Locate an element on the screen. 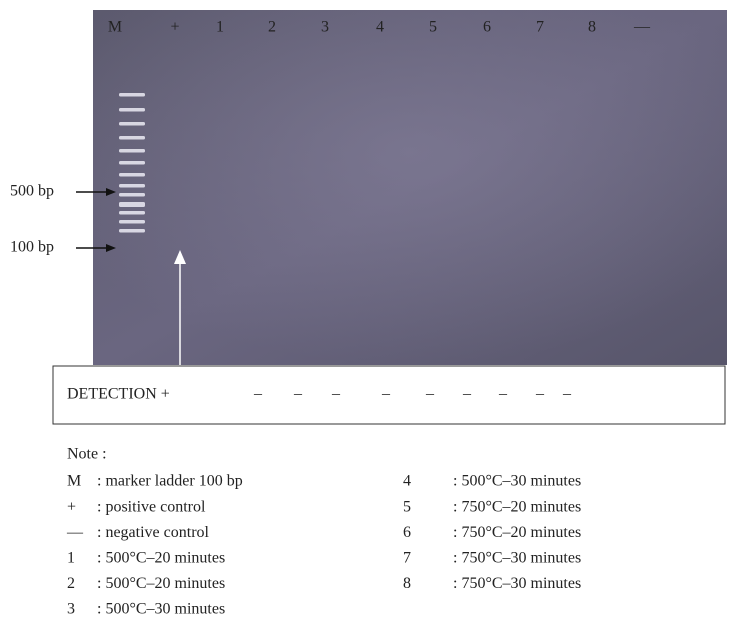 This screenshot has width=729, height=633. note-key: 7 is located at coordinates (407, 557).